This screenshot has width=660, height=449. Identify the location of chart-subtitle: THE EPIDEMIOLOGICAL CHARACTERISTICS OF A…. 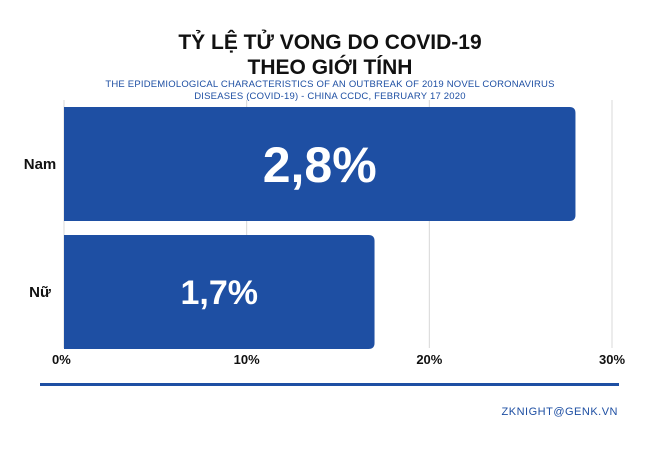
(330, 91).